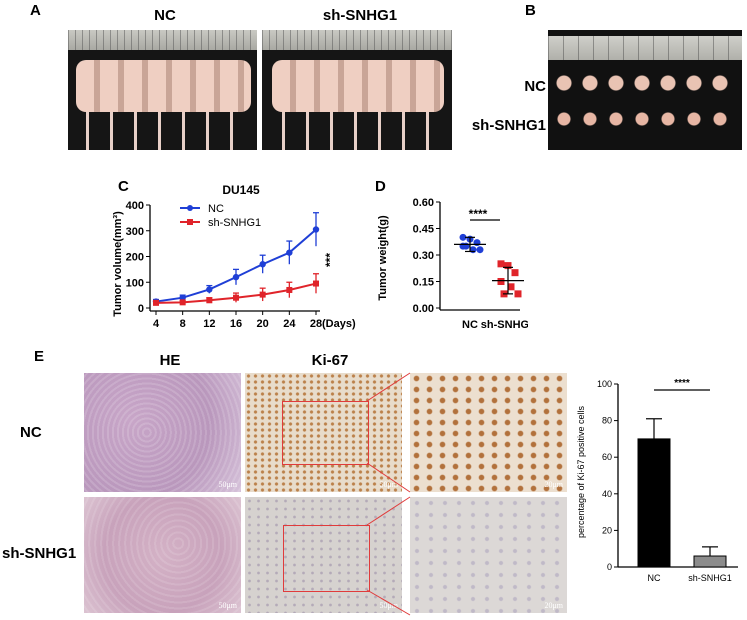 Image resolution: width=747 pixels, height=620 pixels. I want to click on chart-c-xtick-label: 16, so click(236, 324).